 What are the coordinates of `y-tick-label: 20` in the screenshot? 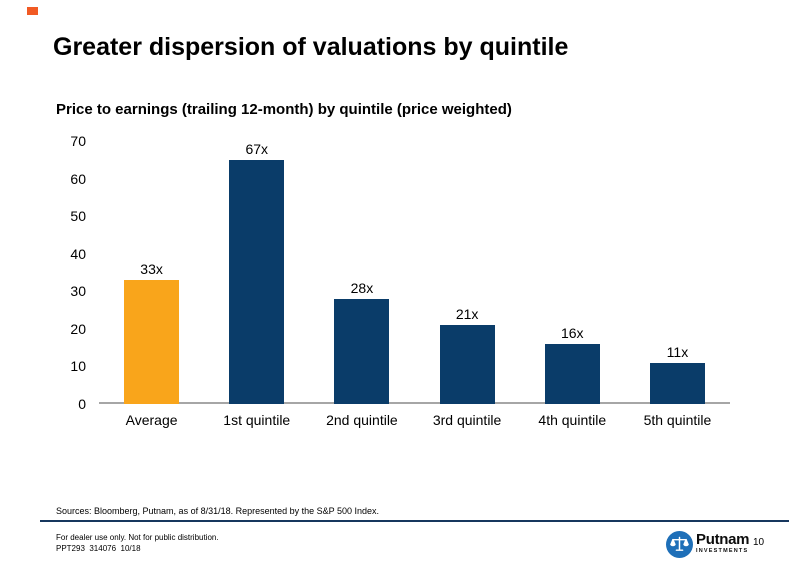 It's located at (78, 328).